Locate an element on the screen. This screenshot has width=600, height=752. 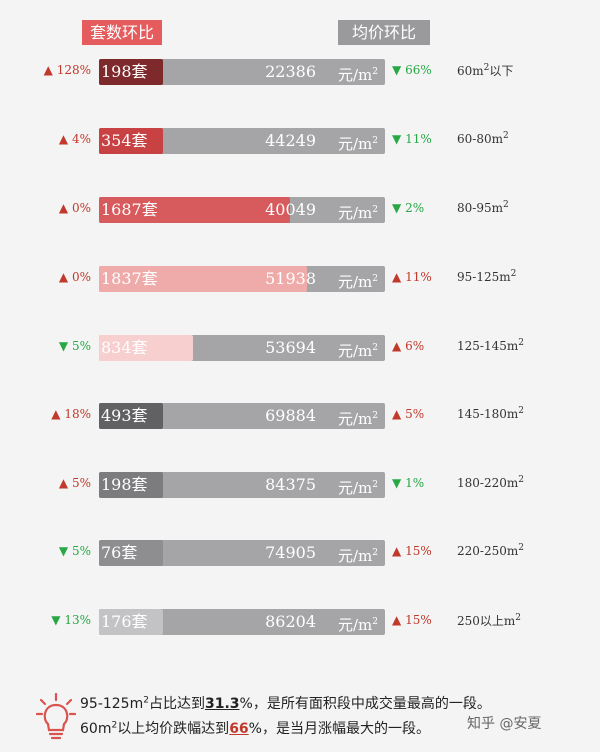
price-label: 53694 is located at coordinates (290, 347).